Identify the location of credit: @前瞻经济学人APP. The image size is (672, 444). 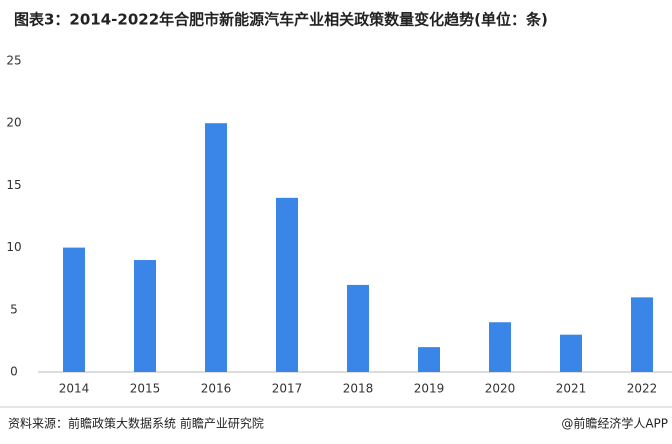
(614, 423).